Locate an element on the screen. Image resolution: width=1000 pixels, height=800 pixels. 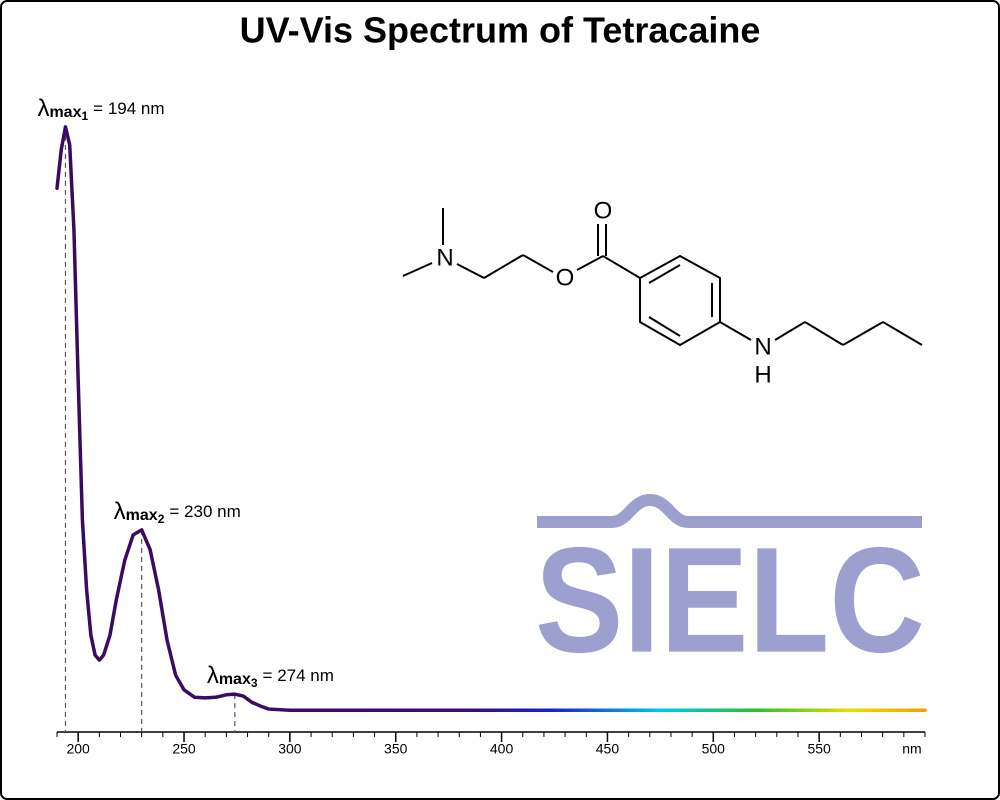
peak-value: = 274 nm is located at coordinates (298, 676).